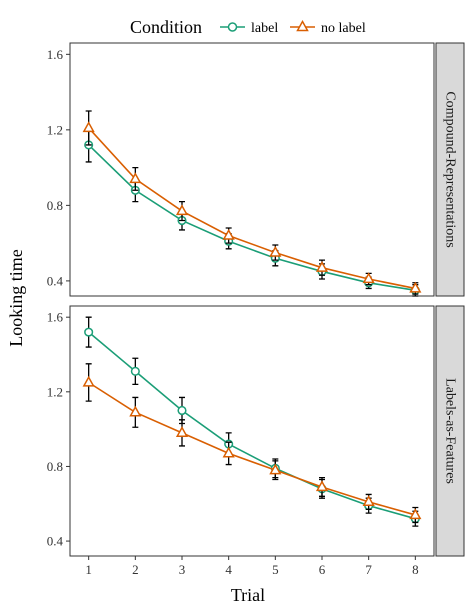 This screenshot has width=474, height=609. Describe the element at coordinates (248, 595) in the screenshot. I see `x-axis-title: Trial` at that location.